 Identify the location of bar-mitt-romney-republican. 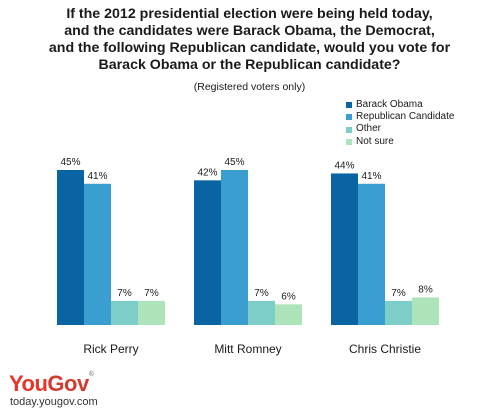
(234, 247).